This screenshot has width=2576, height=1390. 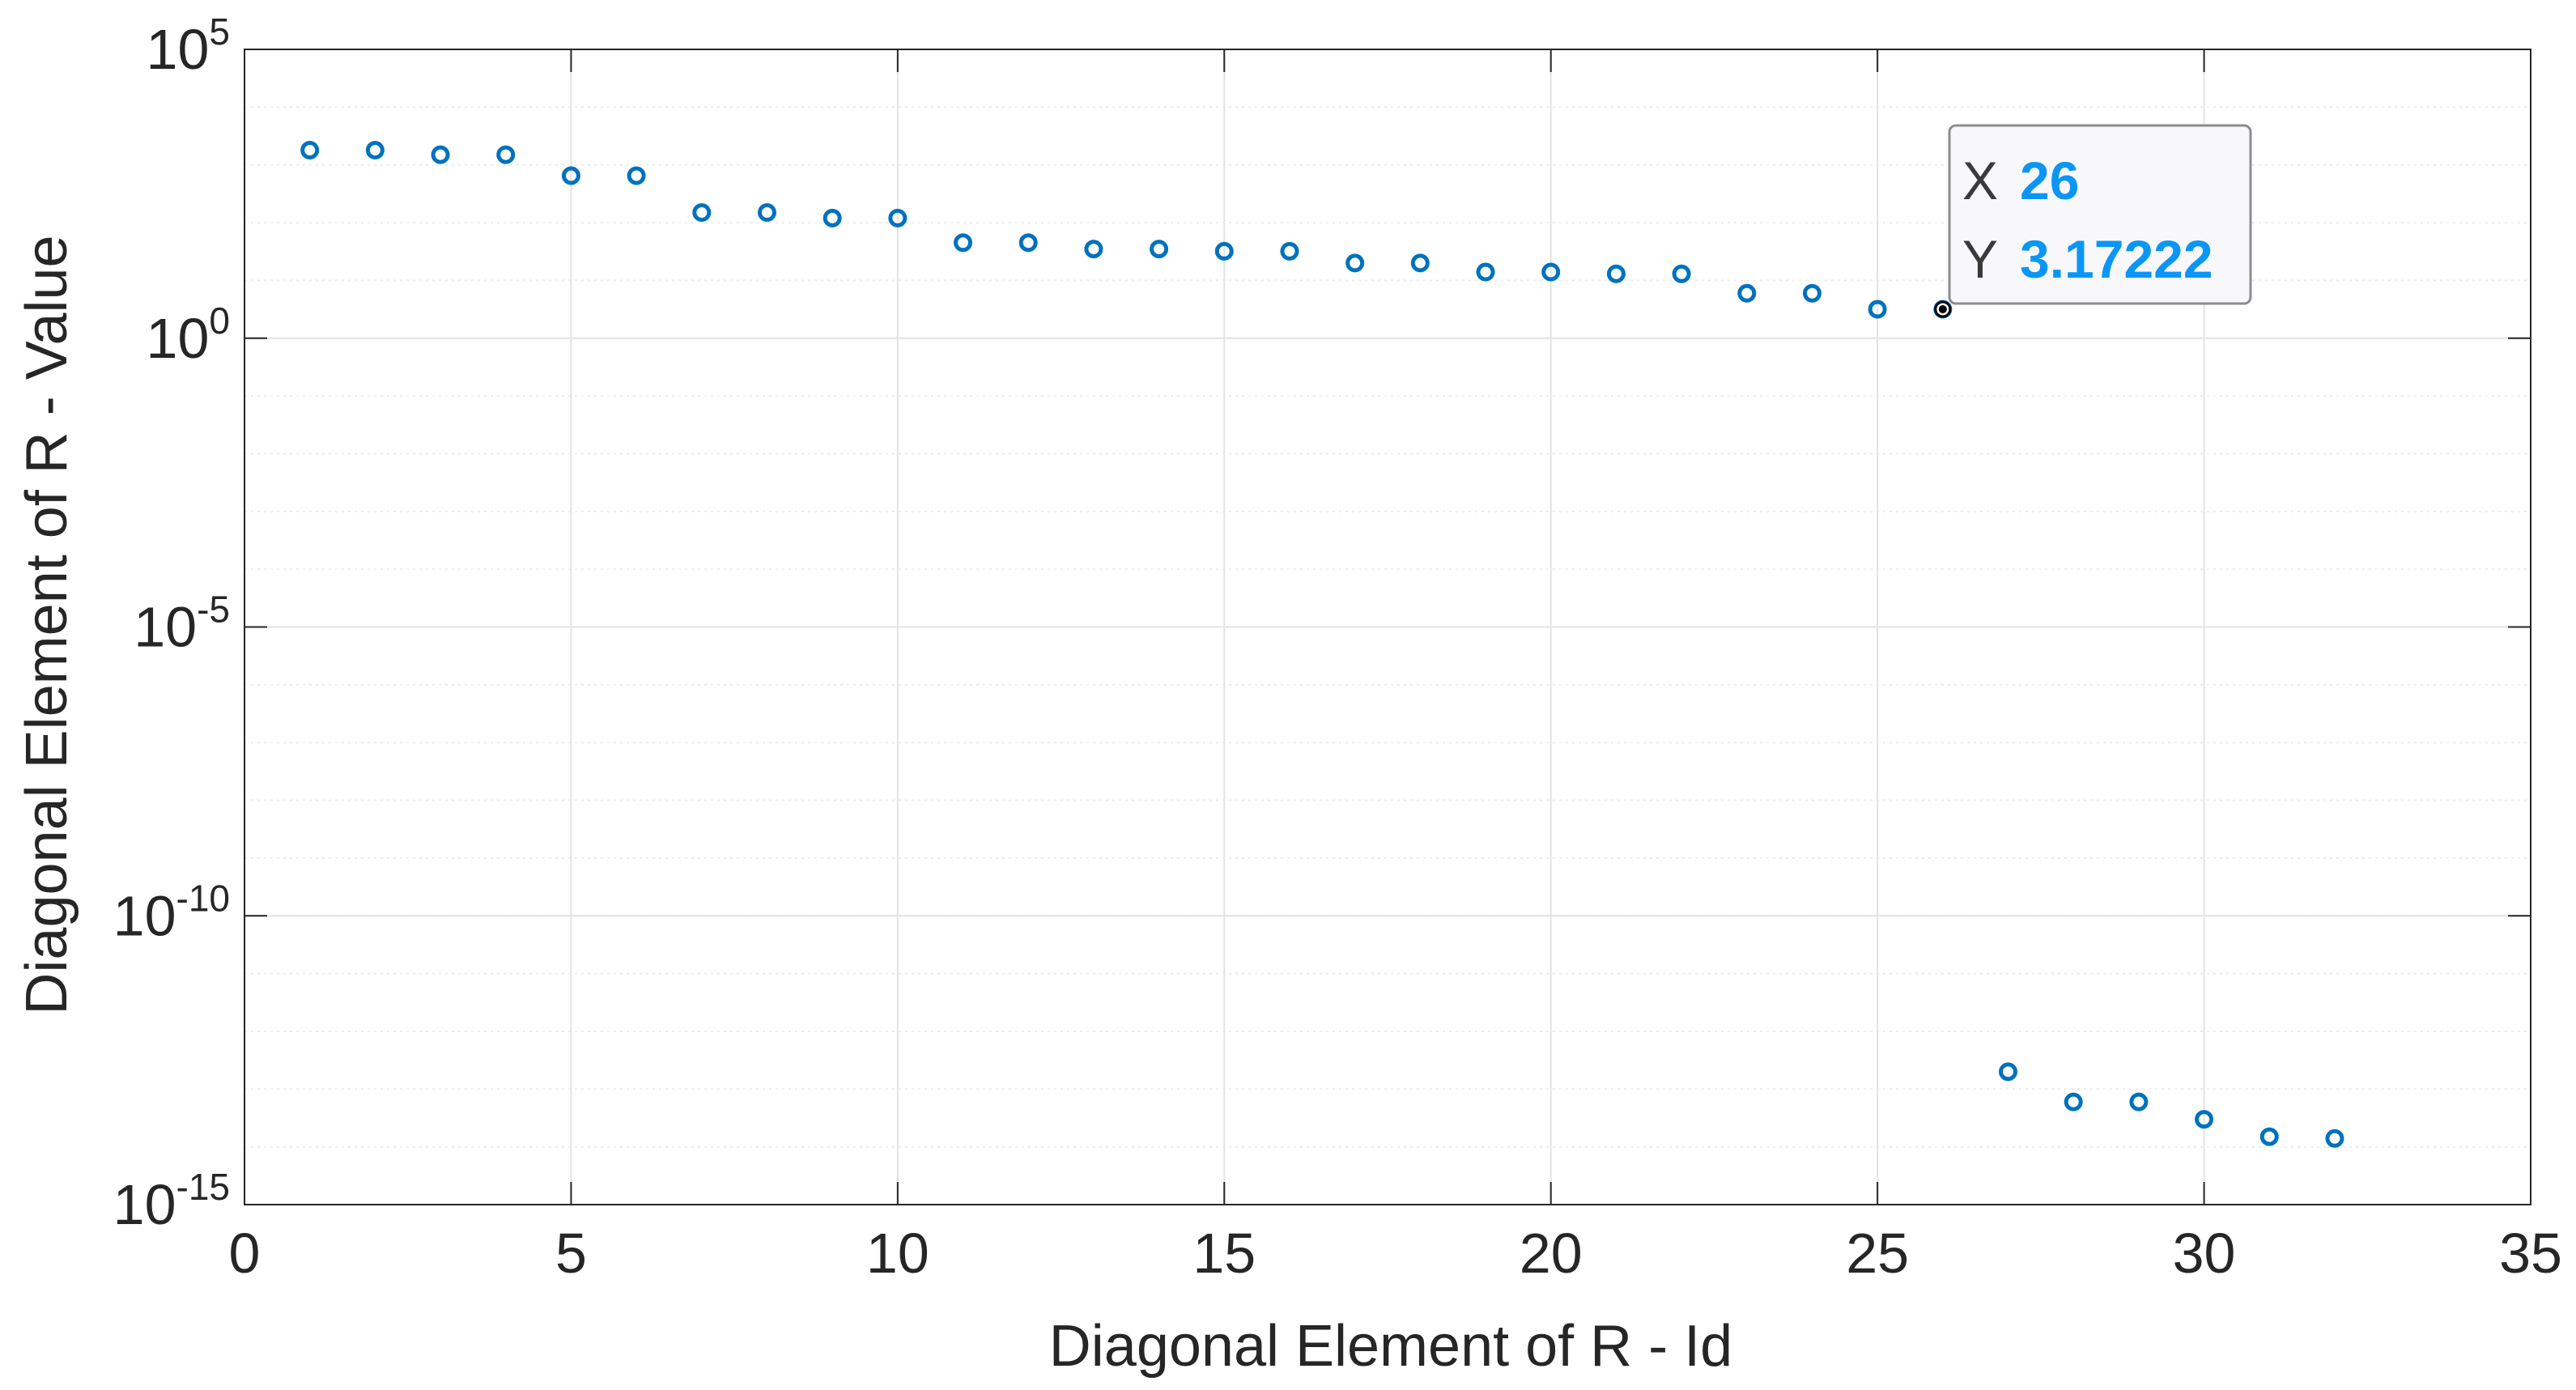 I want to click on x-tick-label: 30, so click(x=2204, y=1253).